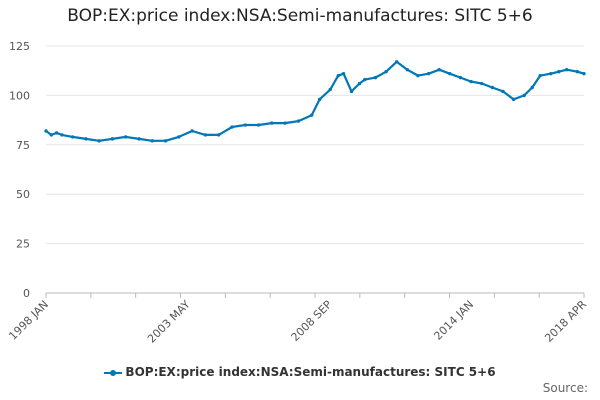 This screenshot has width=600, height=400. Describe the element at coordinates (19, 95) in the screenshot. I see `y-tick-label: 100` at that location.